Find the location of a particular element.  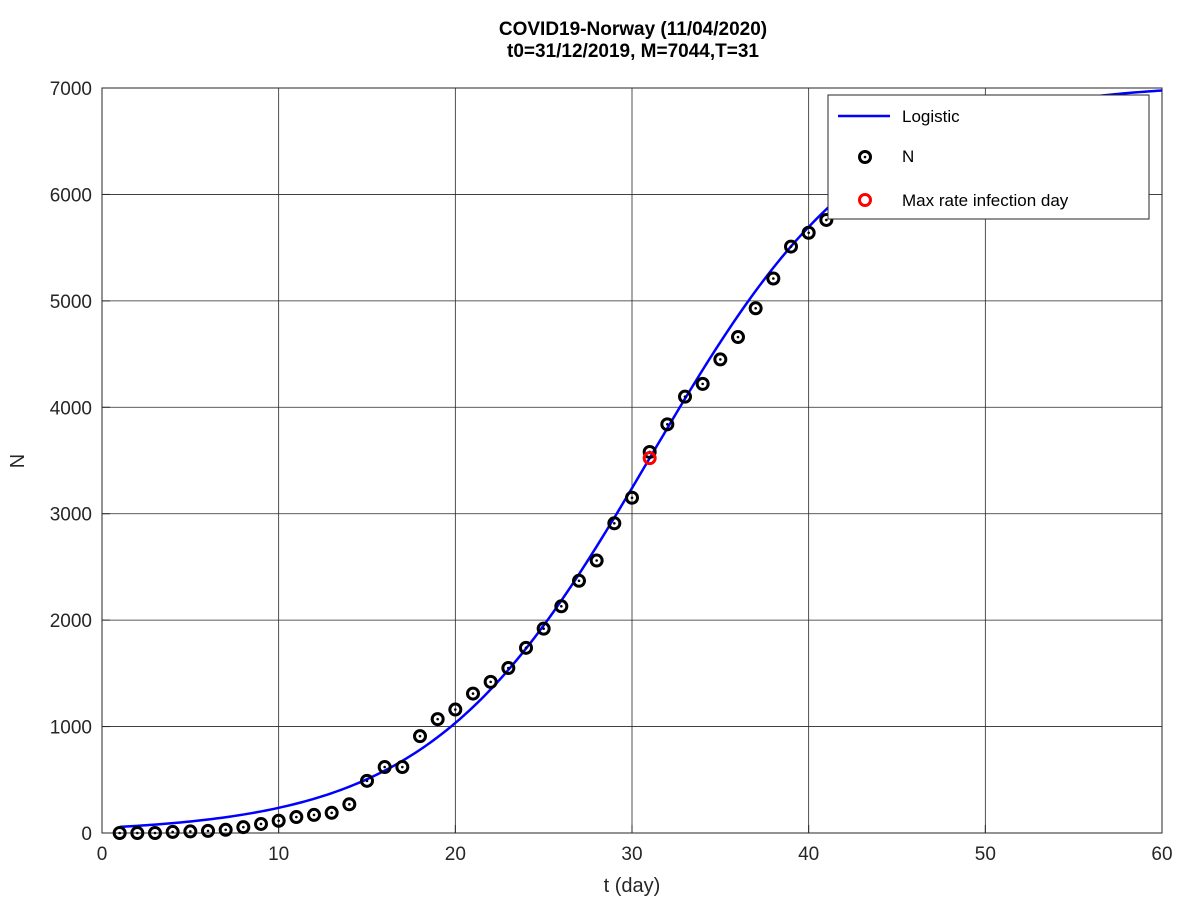

max-rate-point is located at coordinates (649, 458).